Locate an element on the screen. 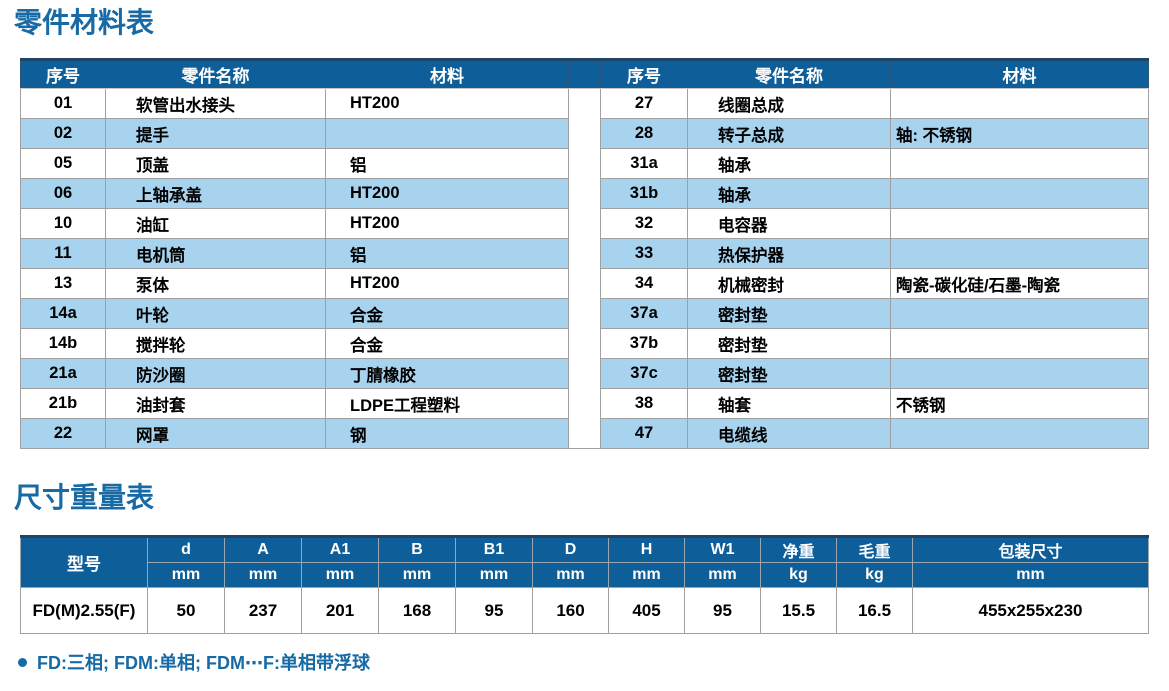 The width and height of the screenshot is (1169, 691). parts-table-header: 序号 零件名称 材料 序号 零件名称 材料 is located at coordinates (584, 74).